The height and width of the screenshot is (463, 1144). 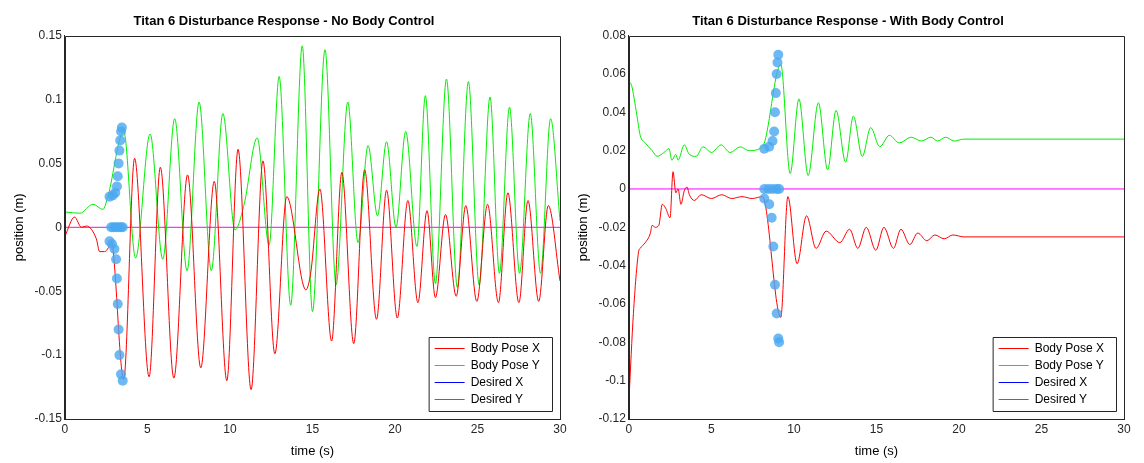 I want to click on y-tick-label: 0.08, so click(x=614, y=34).